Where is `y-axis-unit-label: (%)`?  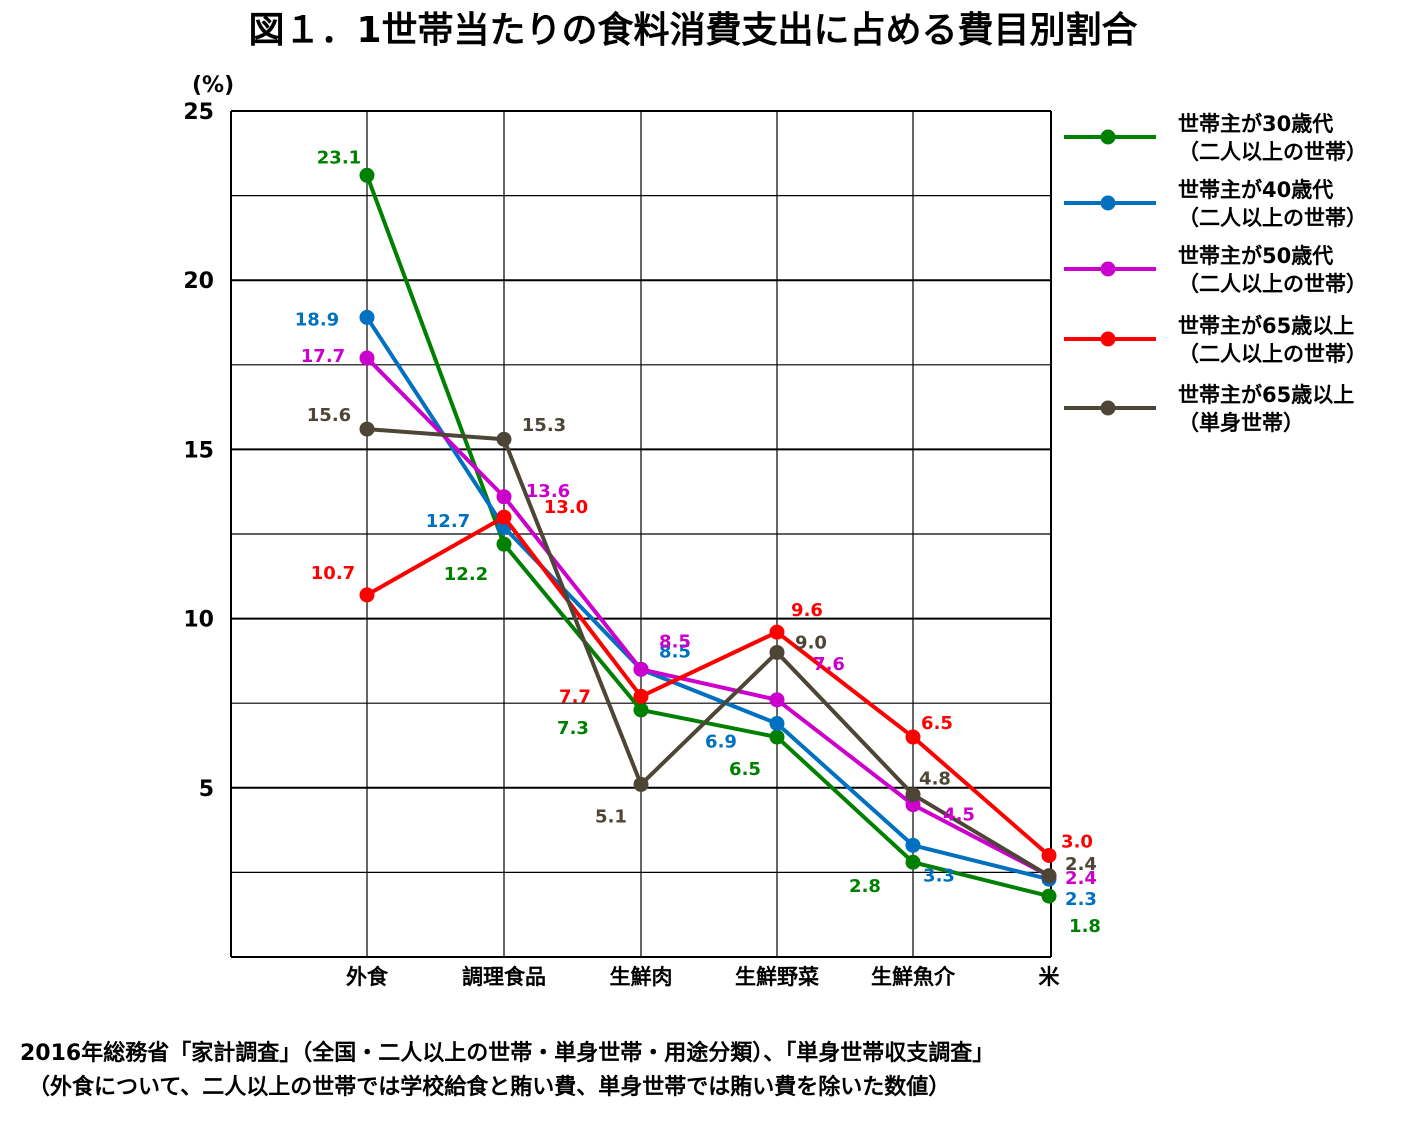 y-axis-unit-label: (%) is located at coordinates (213, 85).